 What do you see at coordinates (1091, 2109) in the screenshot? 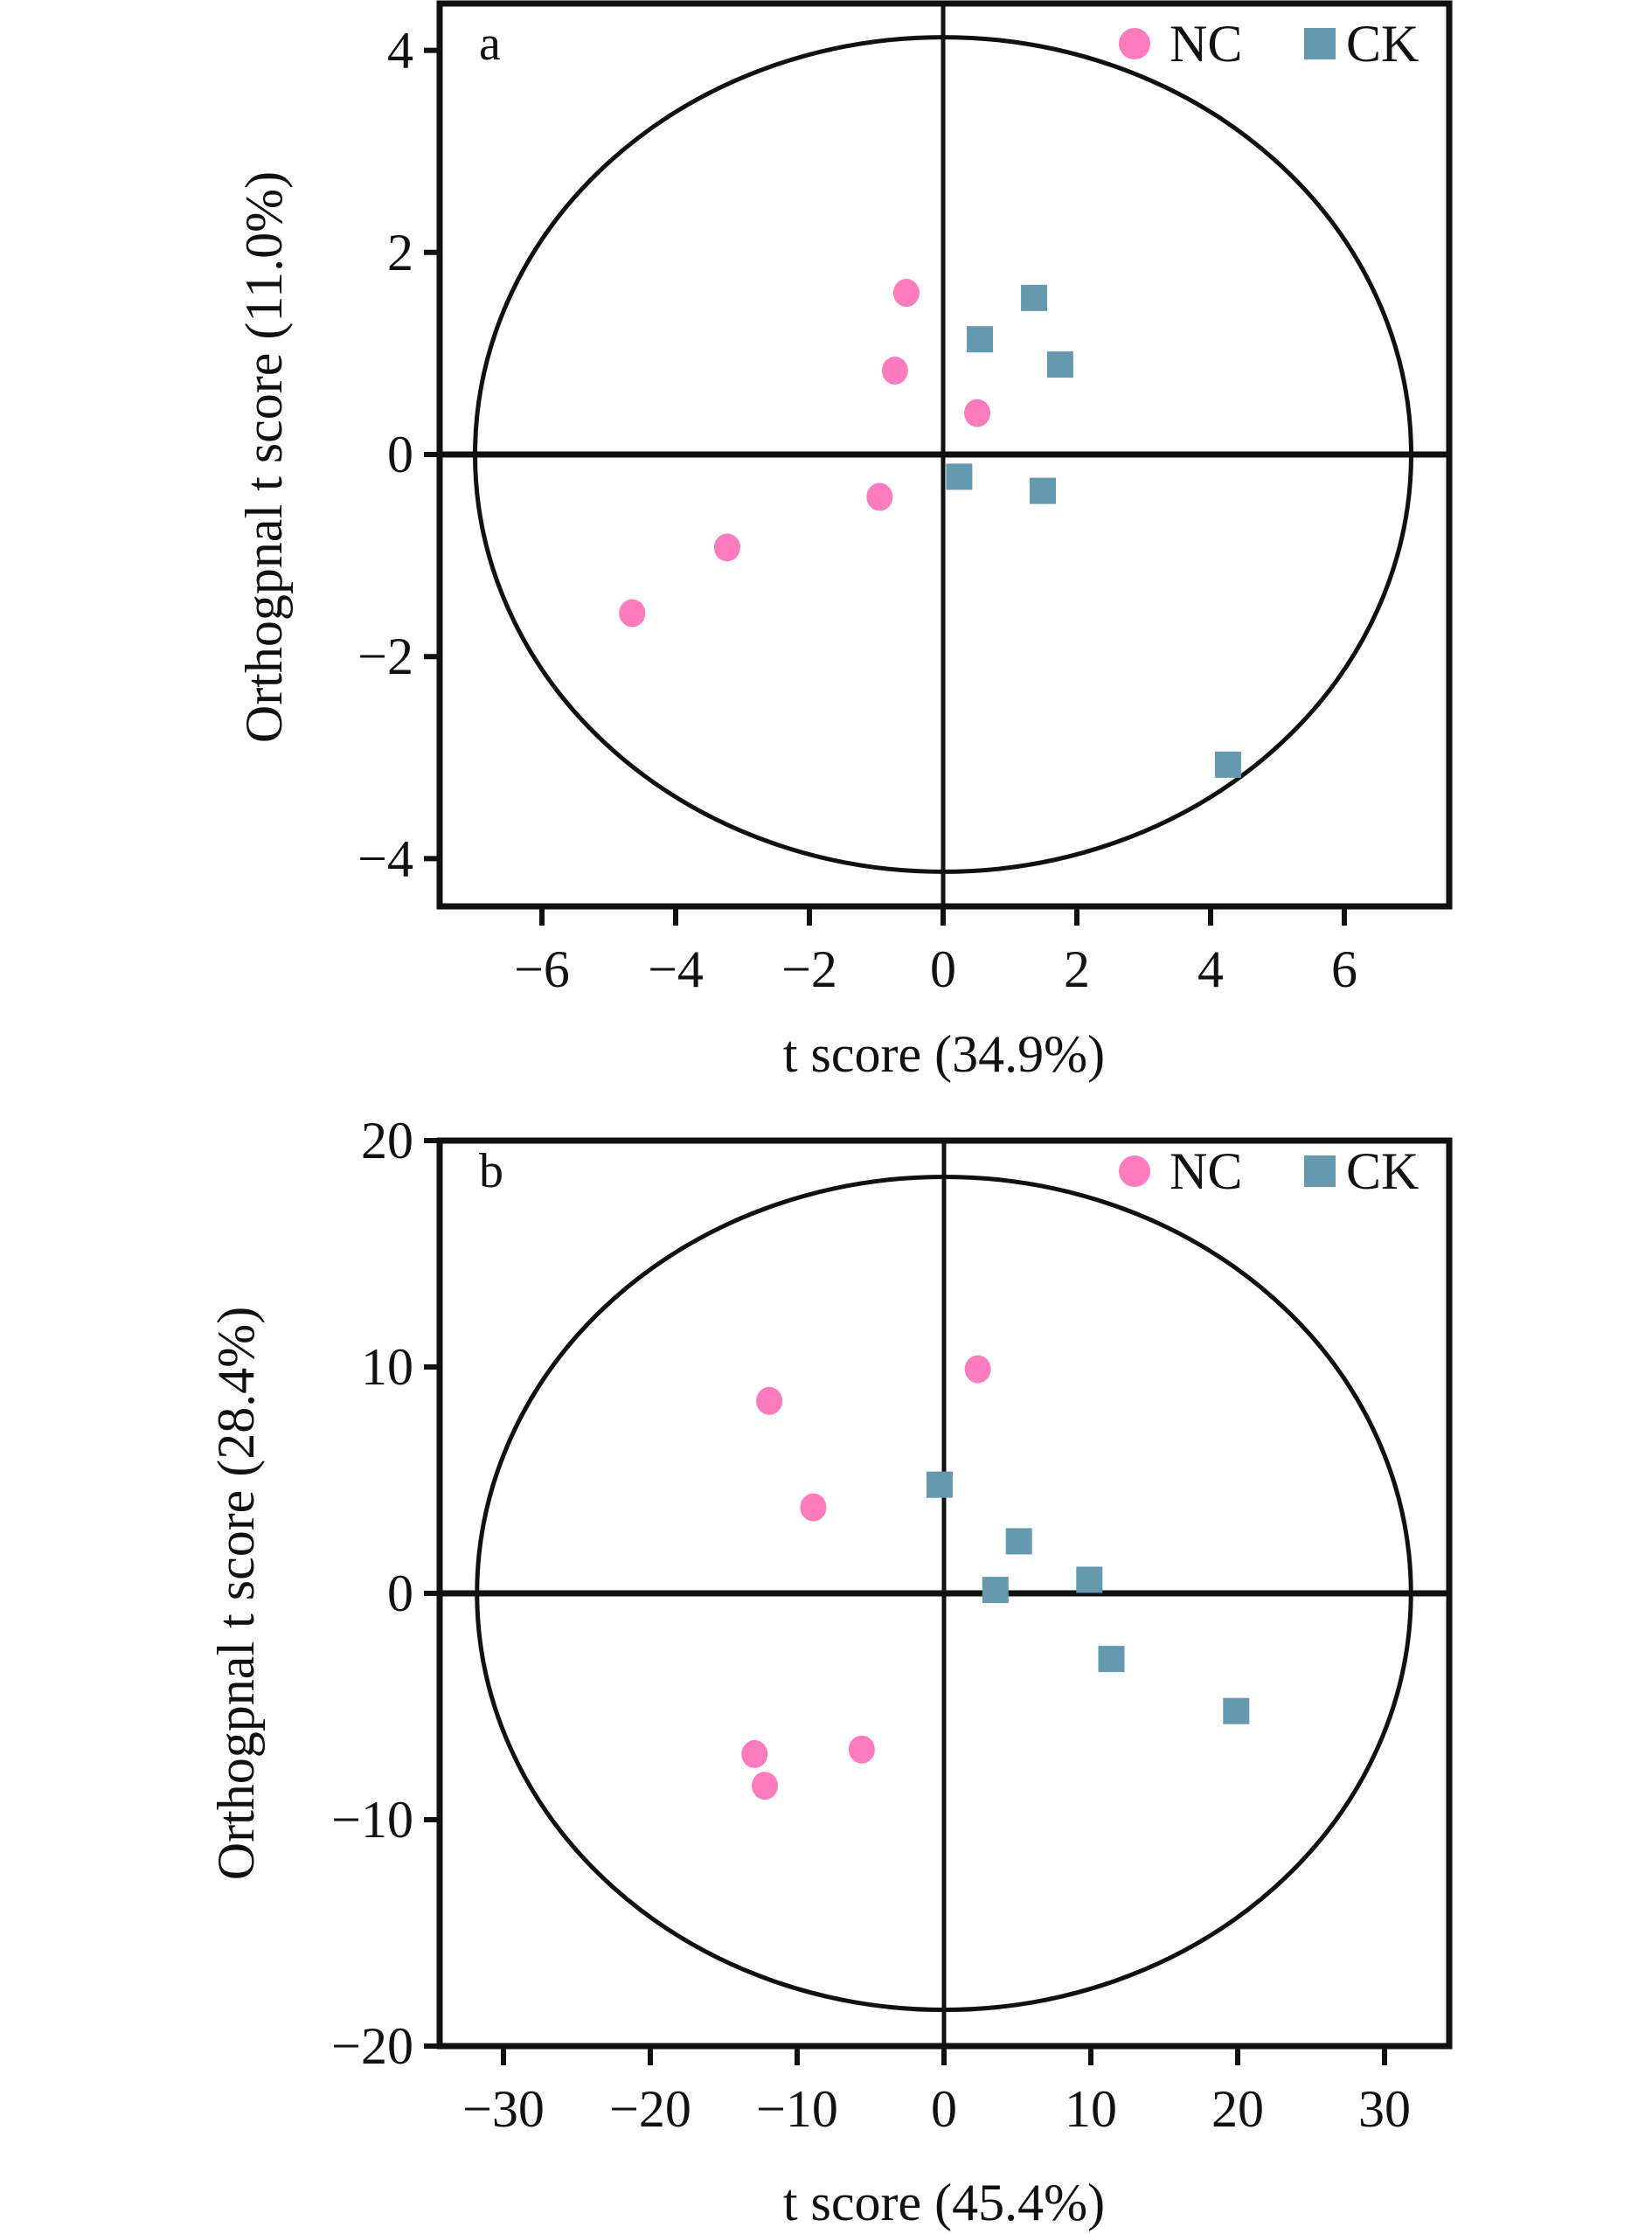
I see `x-tick-label: 10` at bounding box center [1091, 2109].